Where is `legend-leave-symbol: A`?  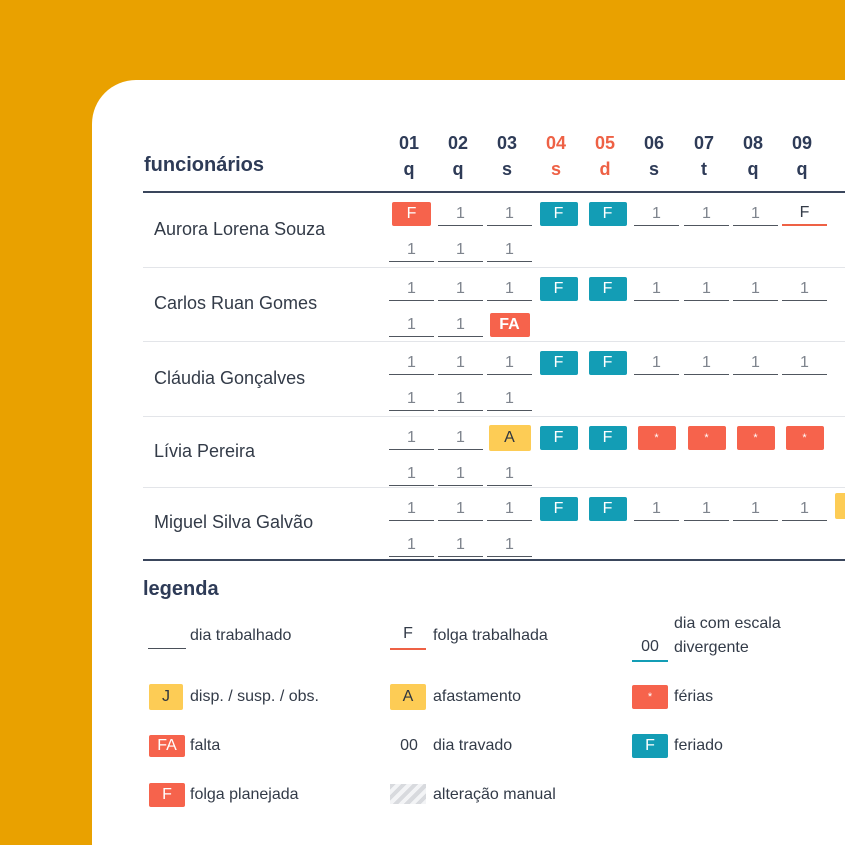
legend-leave-symbol: A is located at coordinates (408, 697).